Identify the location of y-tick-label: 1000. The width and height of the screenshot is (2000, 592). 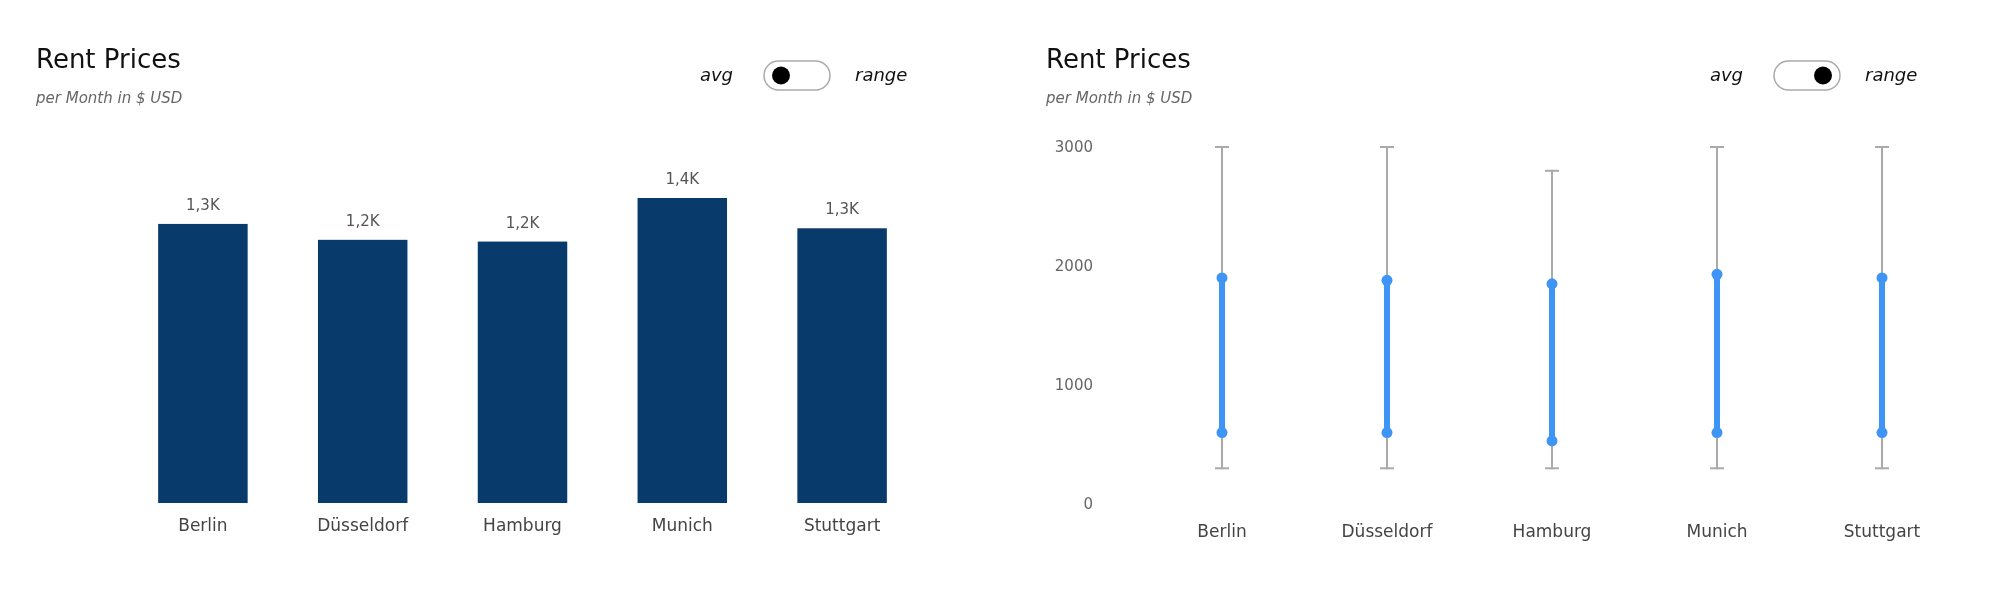
(1073, 385).